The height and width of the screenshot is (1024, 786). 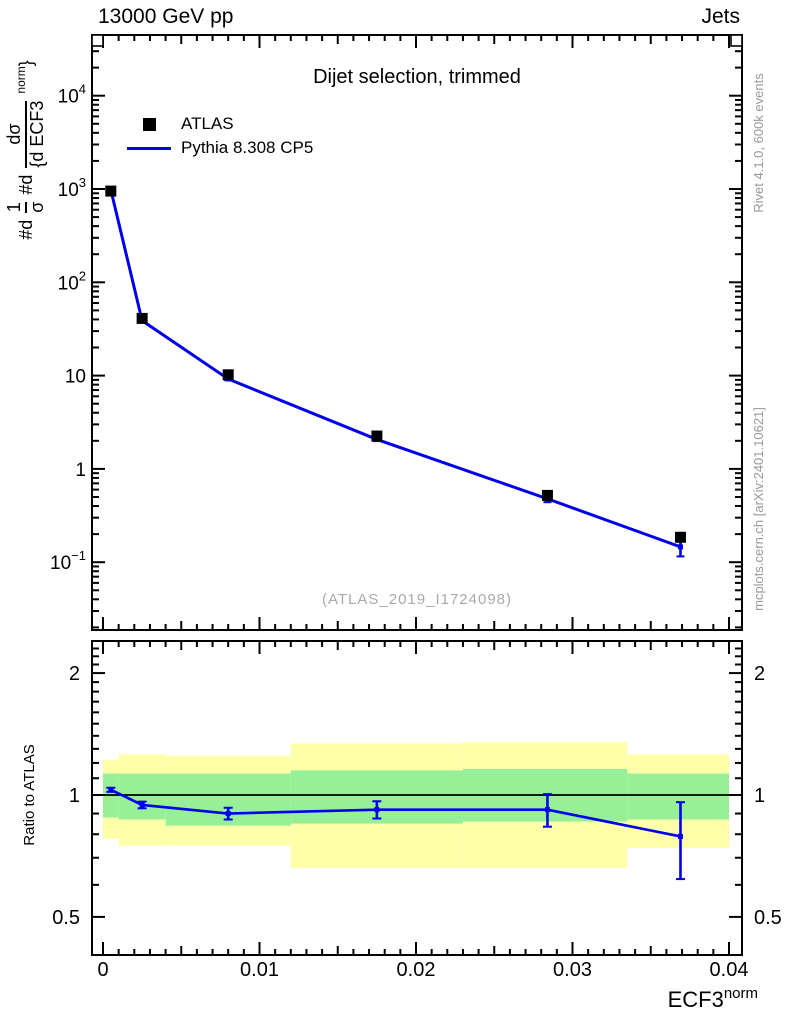 I want to click on legend-label-atlas: ATLAS, so click(x=207, y=123).